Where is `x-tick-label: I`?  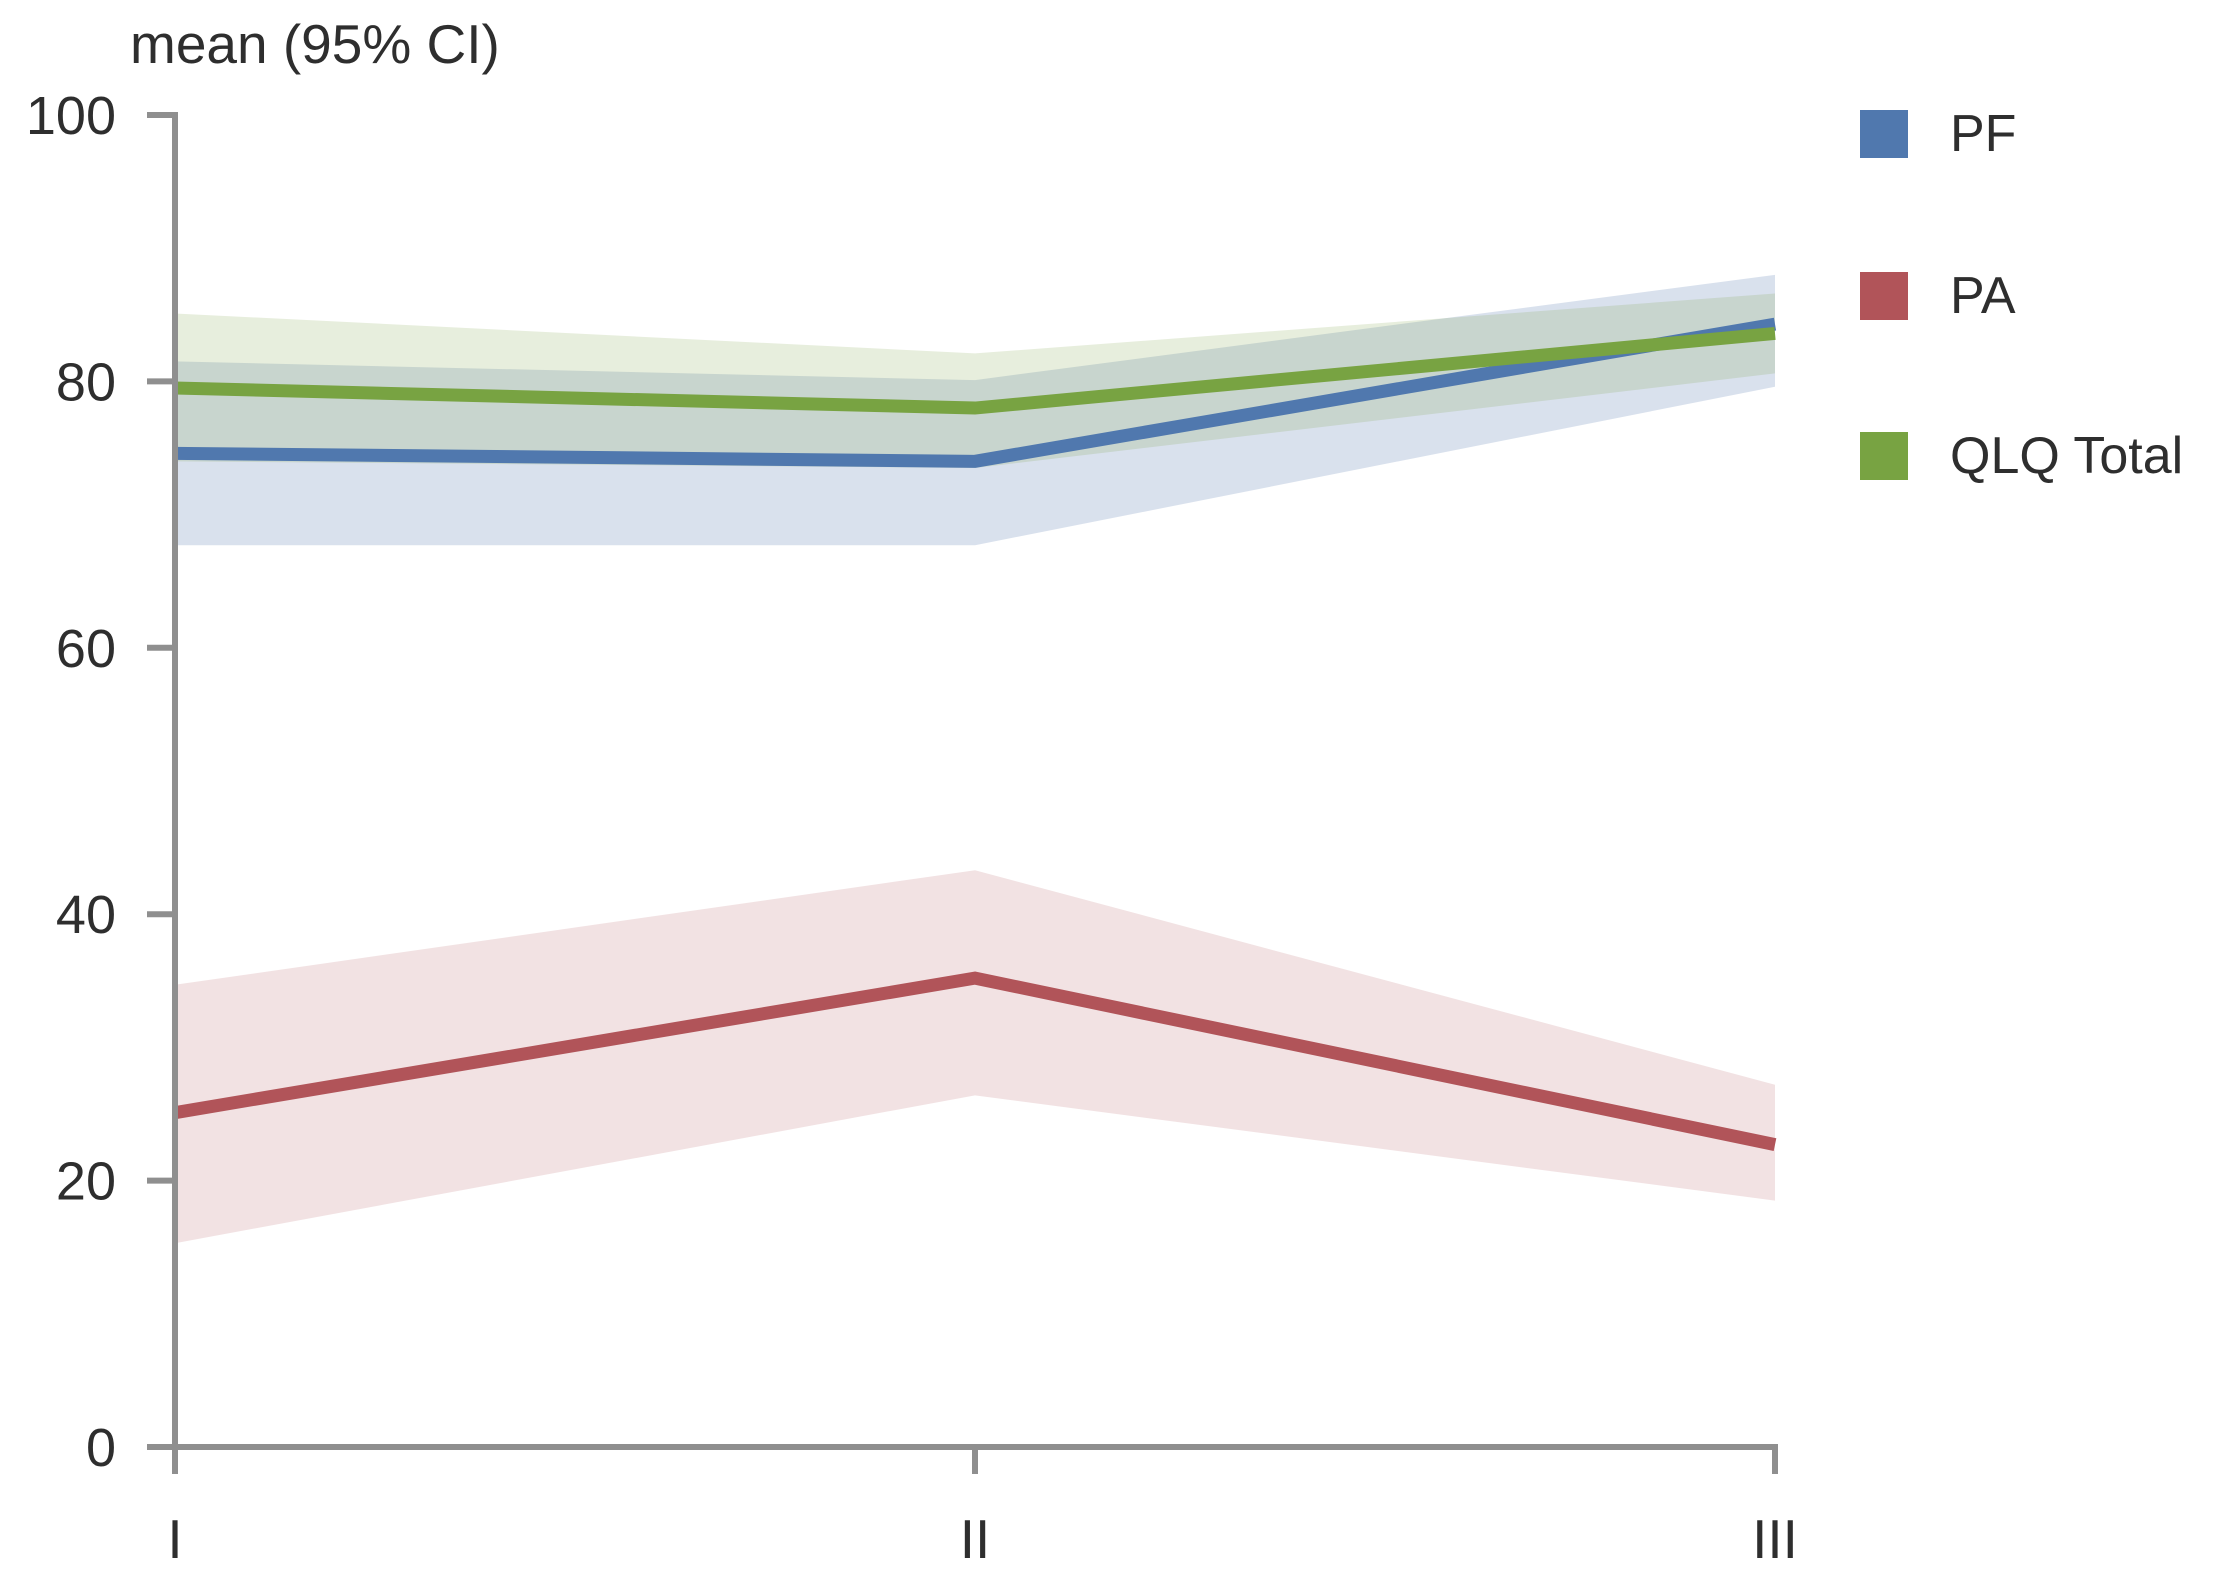
x-tick-label: I is located at coordinates (174, 1539).